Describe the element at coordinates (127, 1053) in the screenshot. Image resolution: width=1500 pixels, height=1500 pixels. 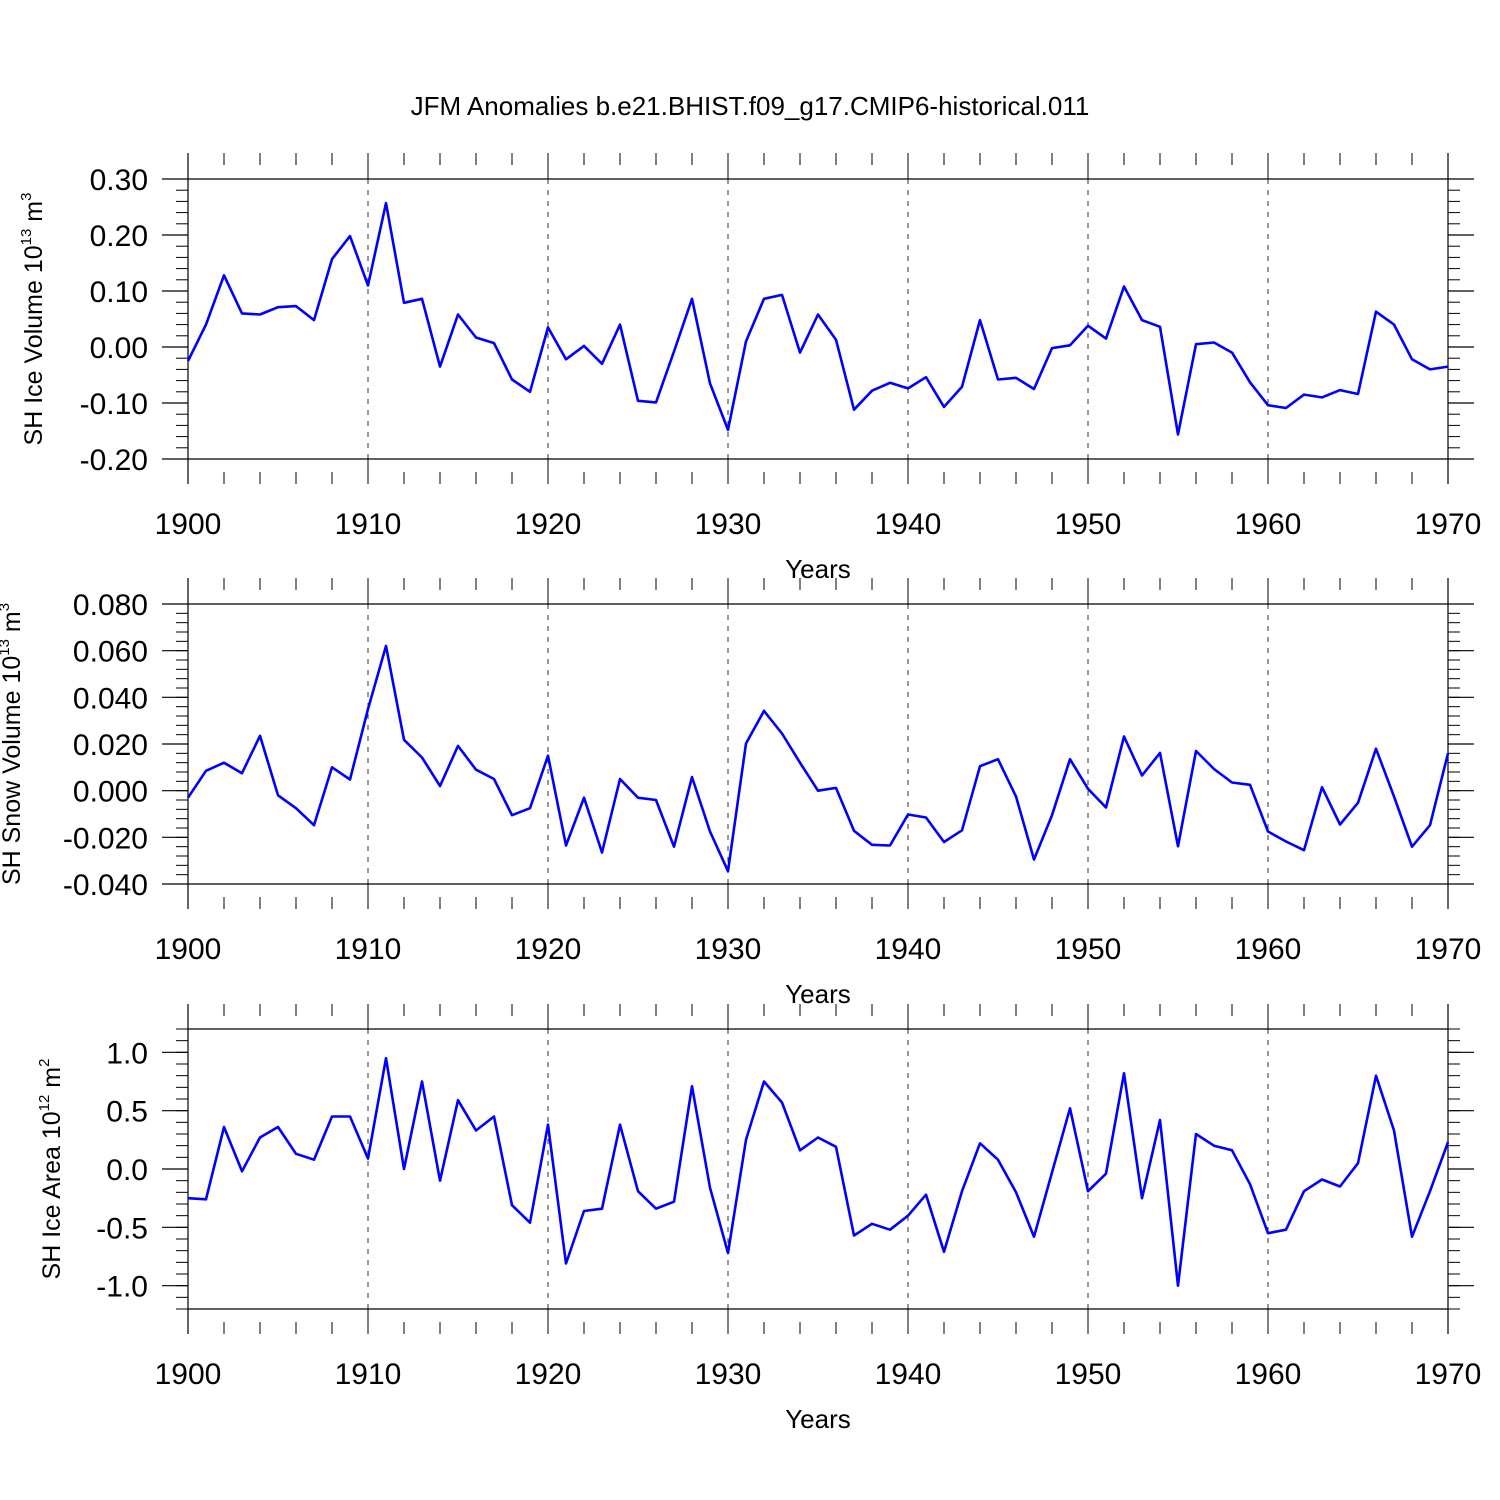
I see `y-tick-label: 1.0` at that location.